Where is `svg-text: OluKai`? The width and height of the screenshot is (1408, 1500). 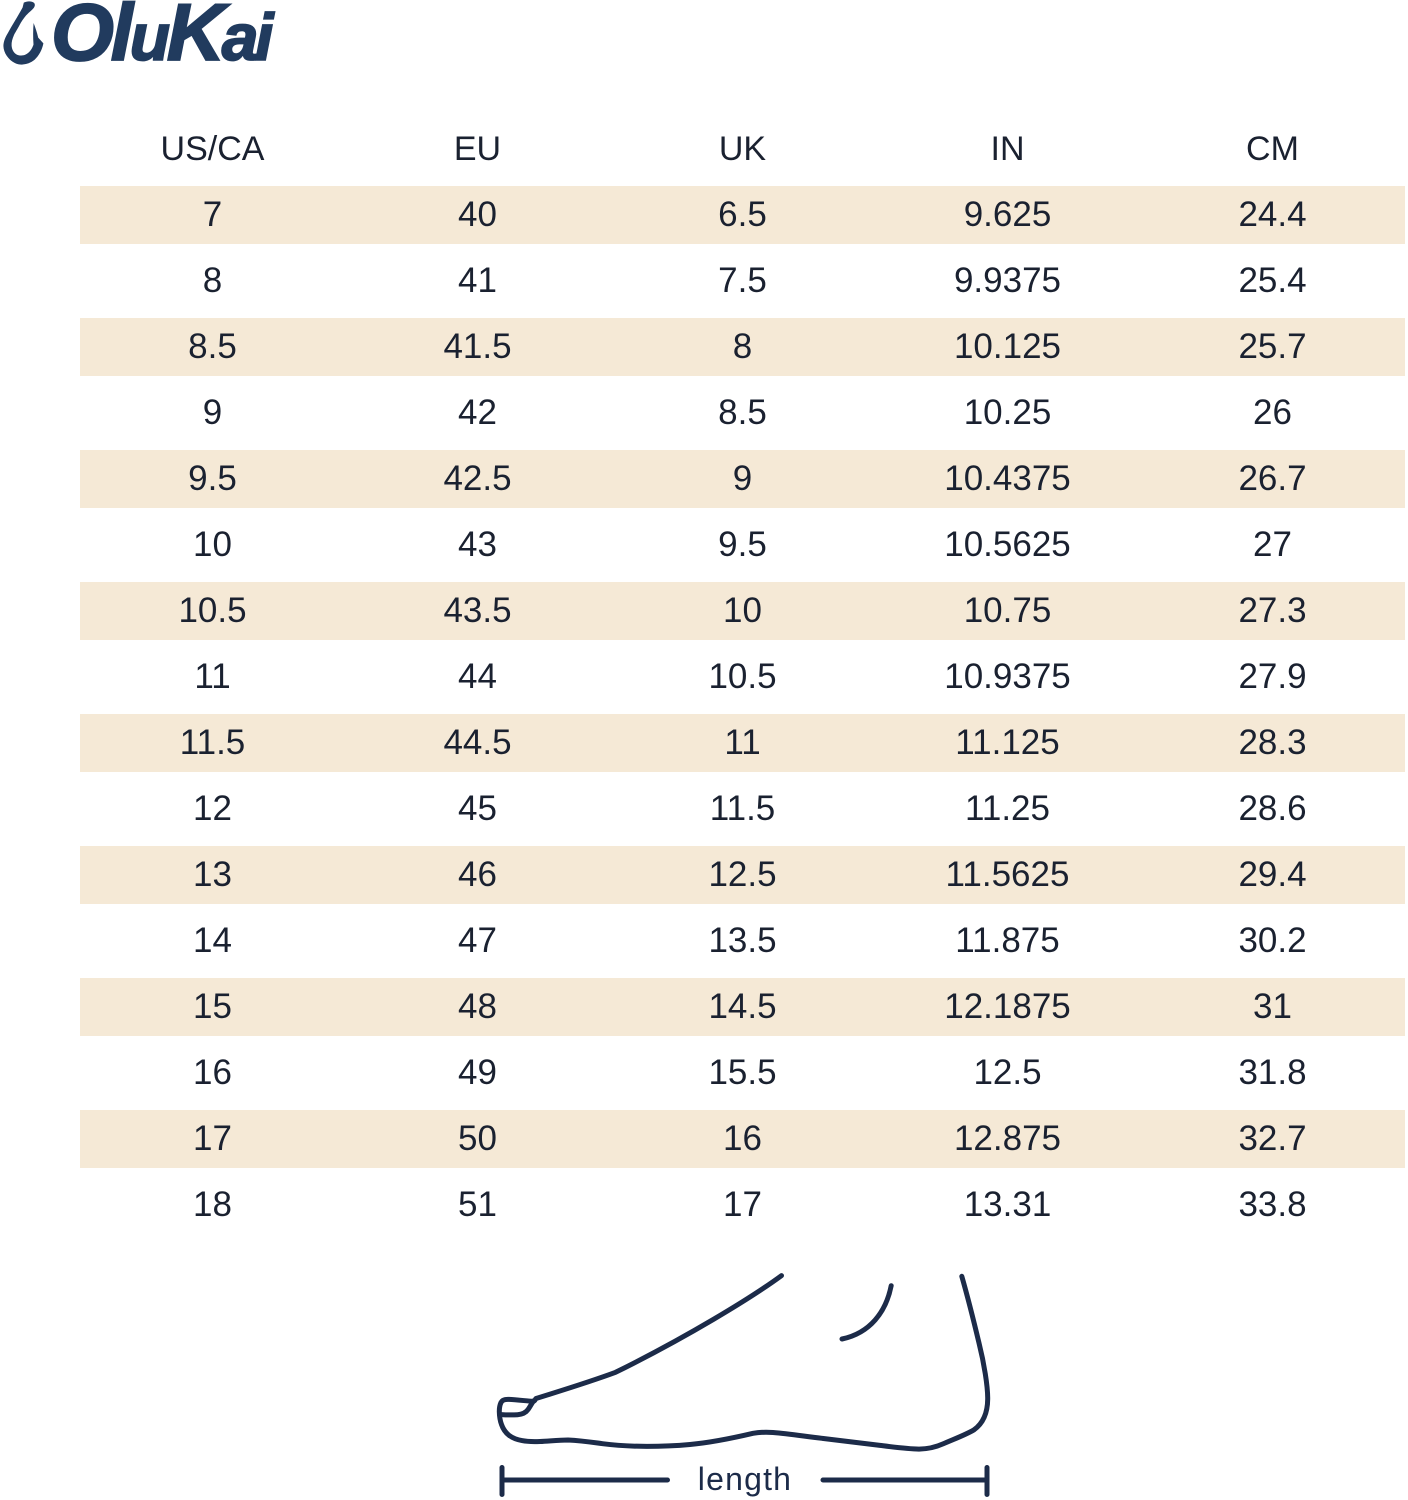 svg-text: OluKai is located at coordinates (163, 35).